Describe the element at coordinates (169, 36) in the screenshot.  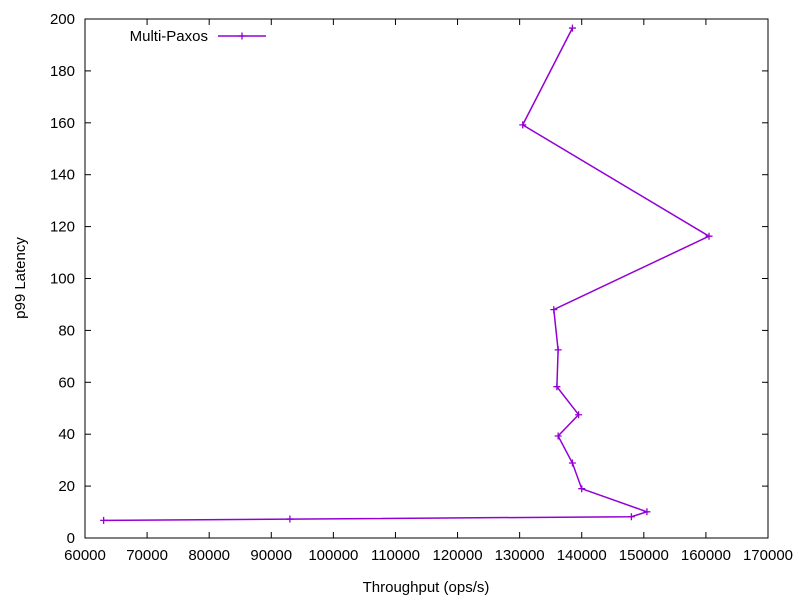
I see `legend-label: Multi-Paxos` at that location.